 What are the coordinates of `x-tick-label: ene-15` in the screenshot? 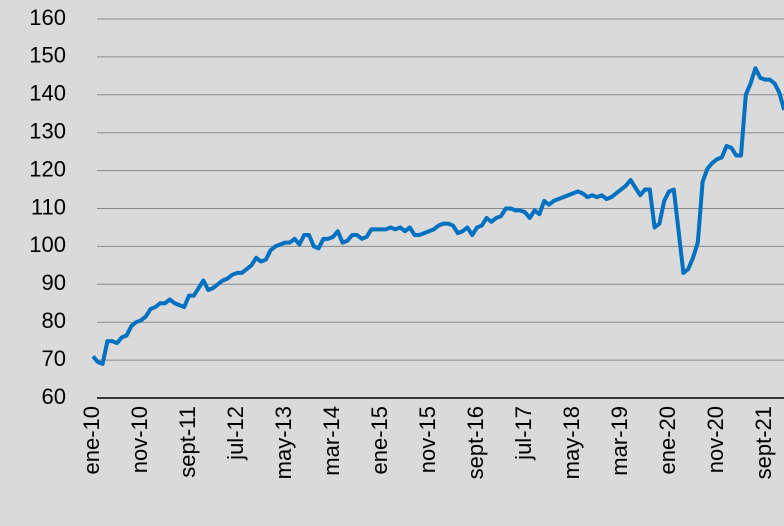 It's located at (379, 440).